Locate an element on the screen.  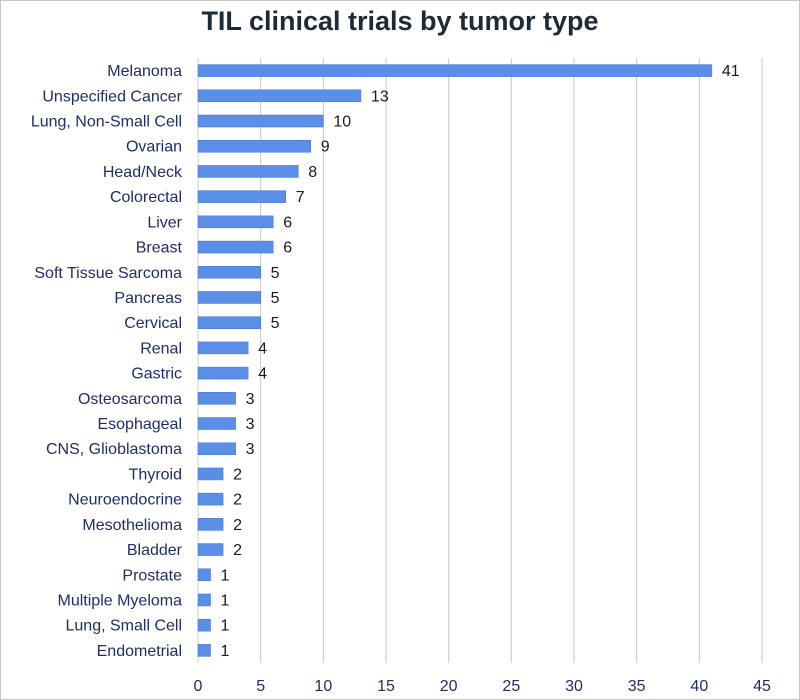
x-tick-label: 45 is located at coordinates (762, 686).